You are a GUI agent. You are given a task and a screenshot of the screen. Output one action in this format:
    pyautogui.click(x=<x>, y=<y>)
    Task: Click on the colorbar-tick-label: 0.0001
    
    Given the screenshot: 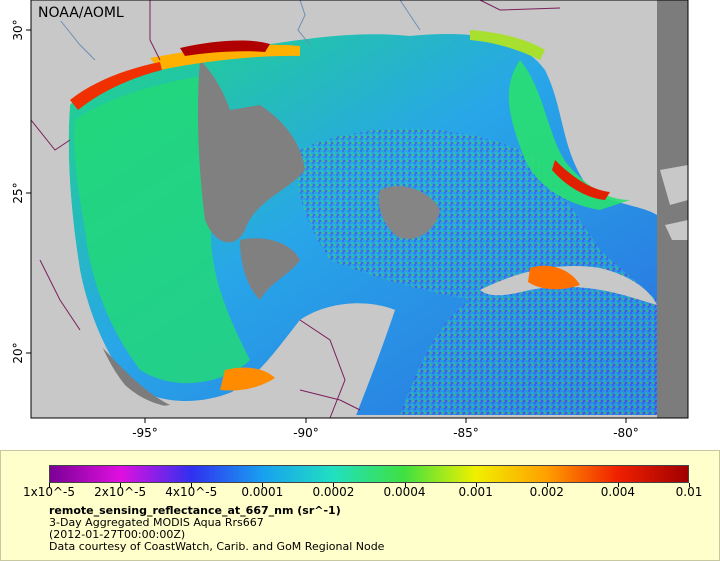 What is the action you would take?
    pyautogui.click(x=262, y=492)
    